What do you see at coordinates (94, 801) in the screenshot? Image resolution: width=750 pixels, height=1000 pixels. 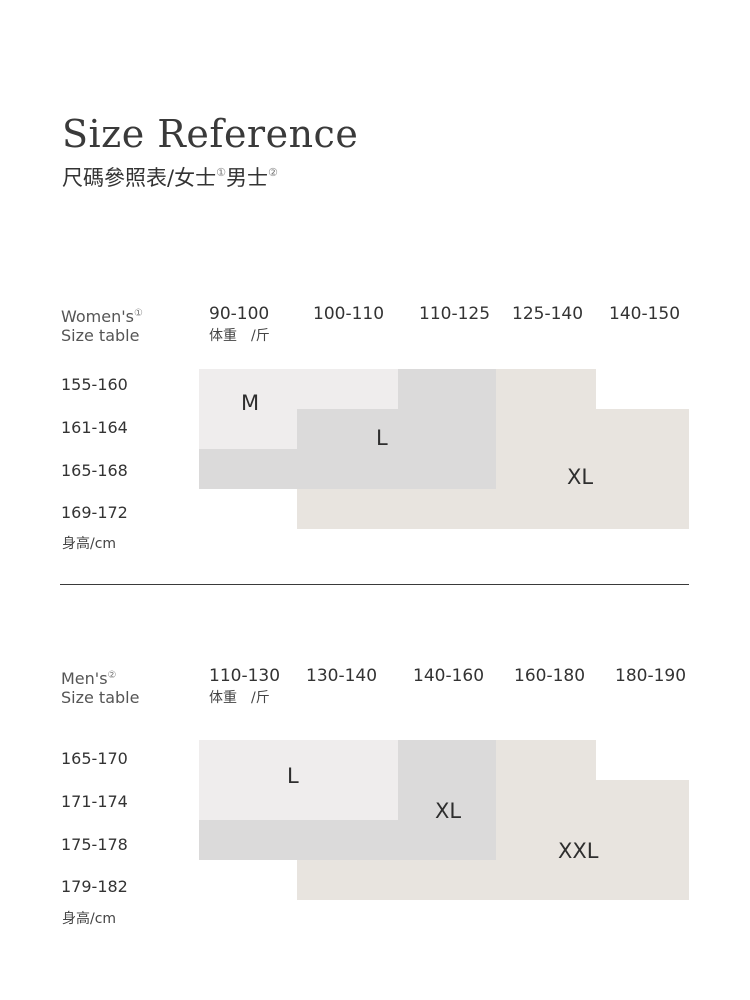 I see `men-row-header: 171-174` at bounding box center [94, 801].